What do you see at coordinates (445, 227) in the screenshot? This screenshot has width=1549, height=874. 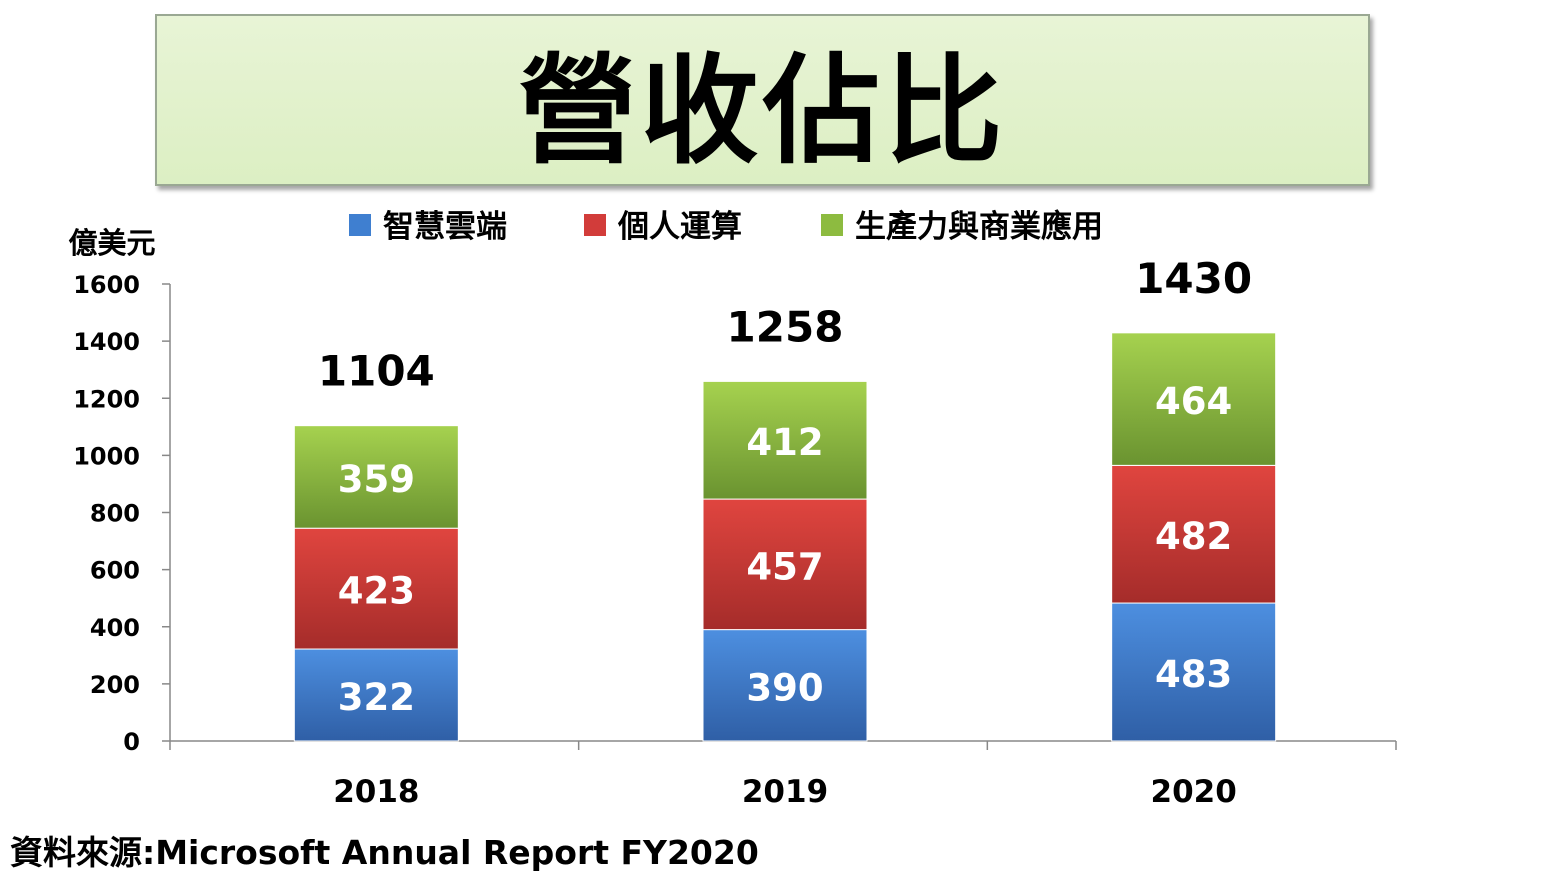 I see `legend-label-cloud: 智慧雲端` at bounding box center [445, 227].